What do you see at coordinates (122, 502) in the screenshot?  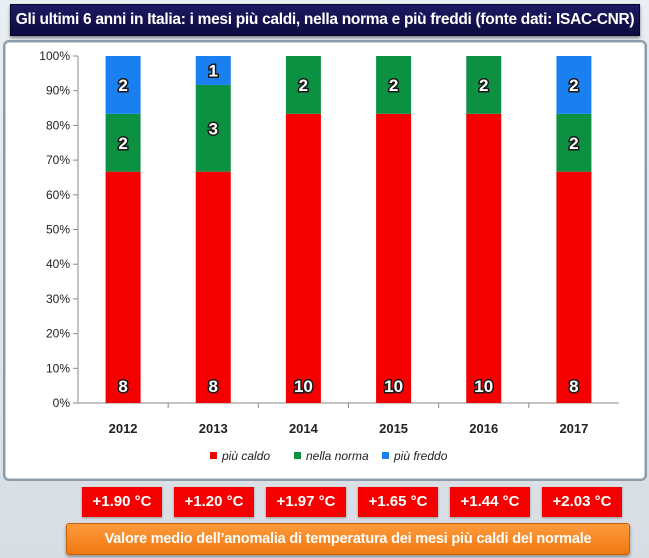 I see `anomaly-value: +1.90 °C` at bounding box center [122, 502].